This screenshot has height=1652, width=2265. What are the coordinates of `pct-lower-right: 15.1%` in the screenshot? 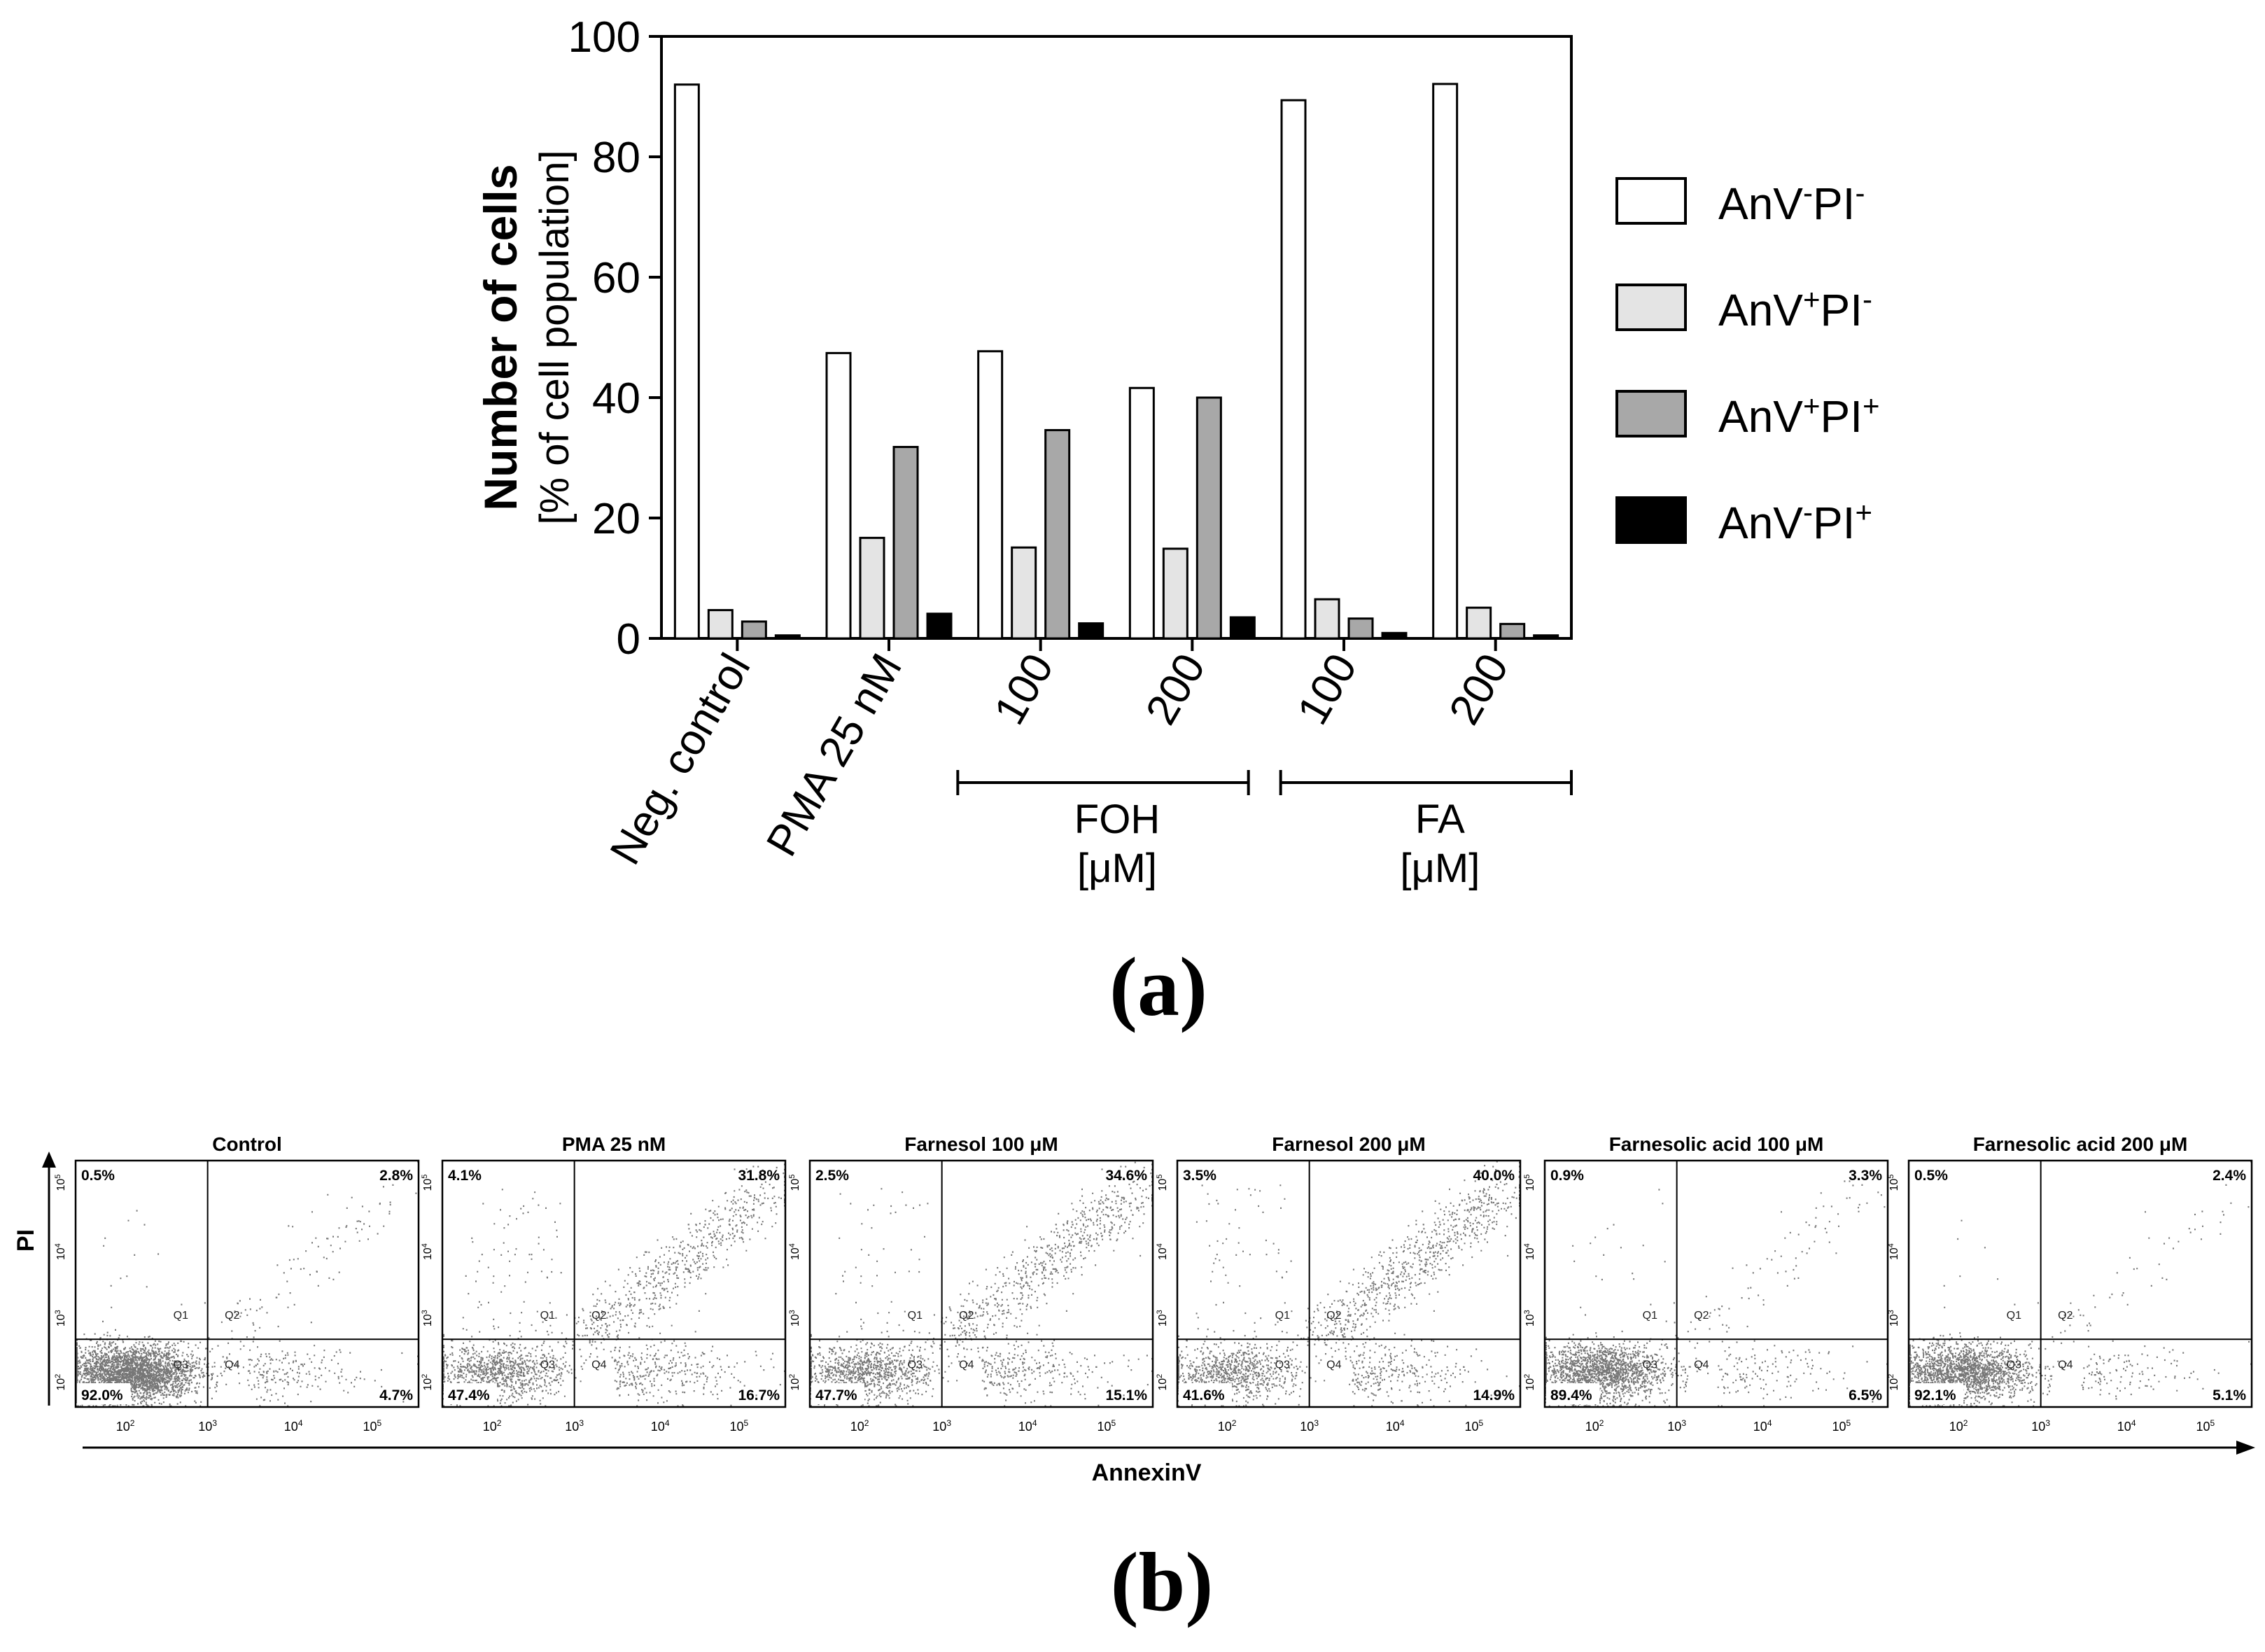 It's located at (1126, 1395).